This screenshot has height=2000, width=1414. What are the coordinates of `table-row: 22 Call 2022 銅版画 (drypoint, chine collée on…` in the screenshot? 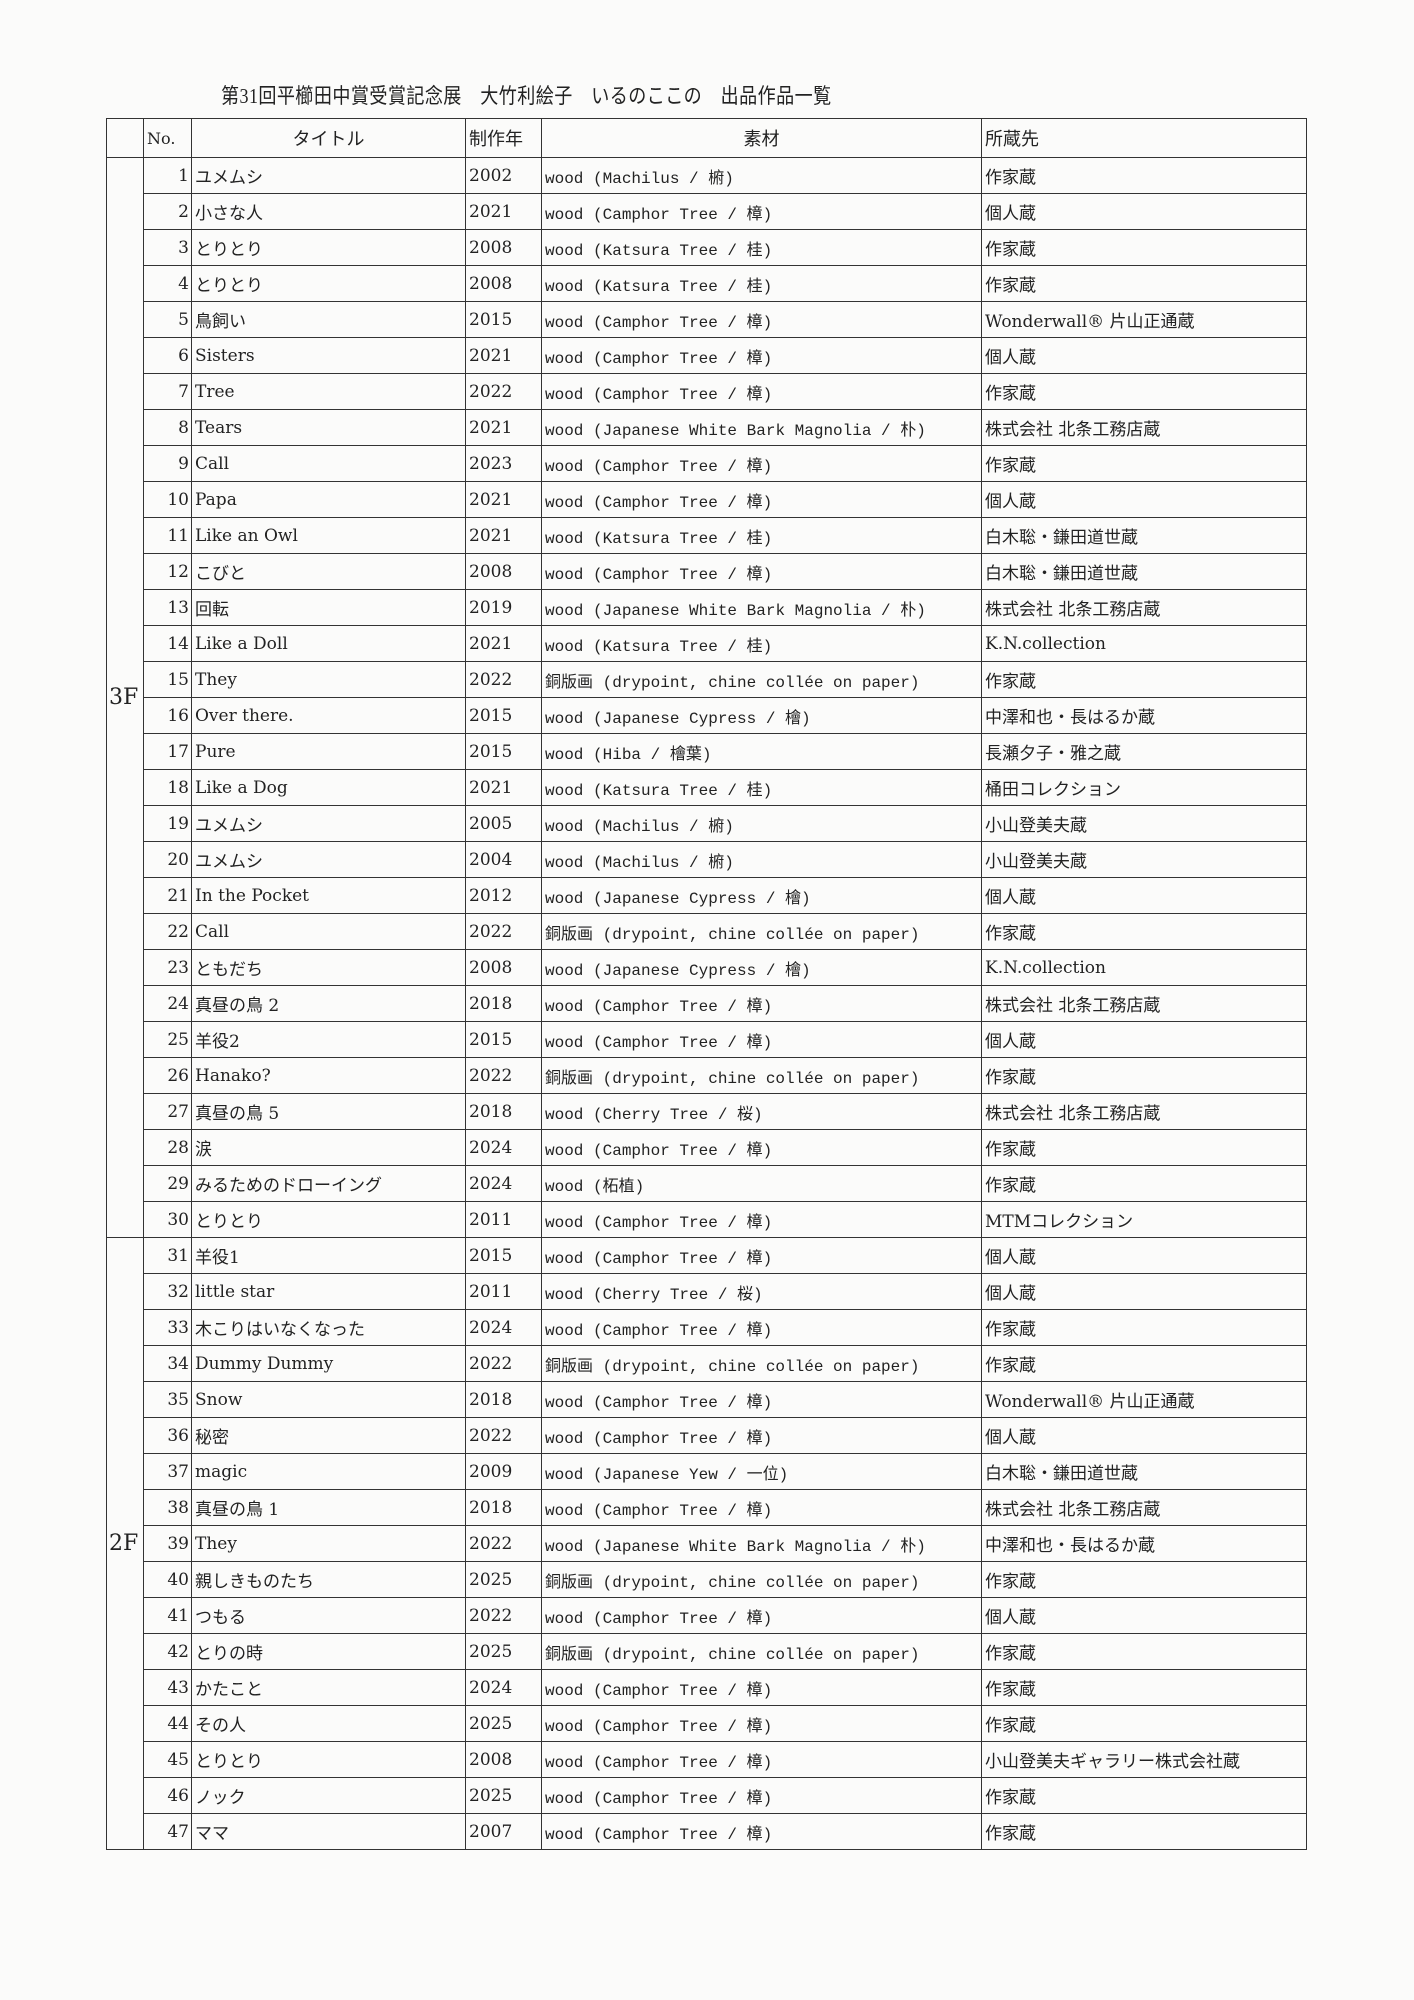 It's located at (707, 931).